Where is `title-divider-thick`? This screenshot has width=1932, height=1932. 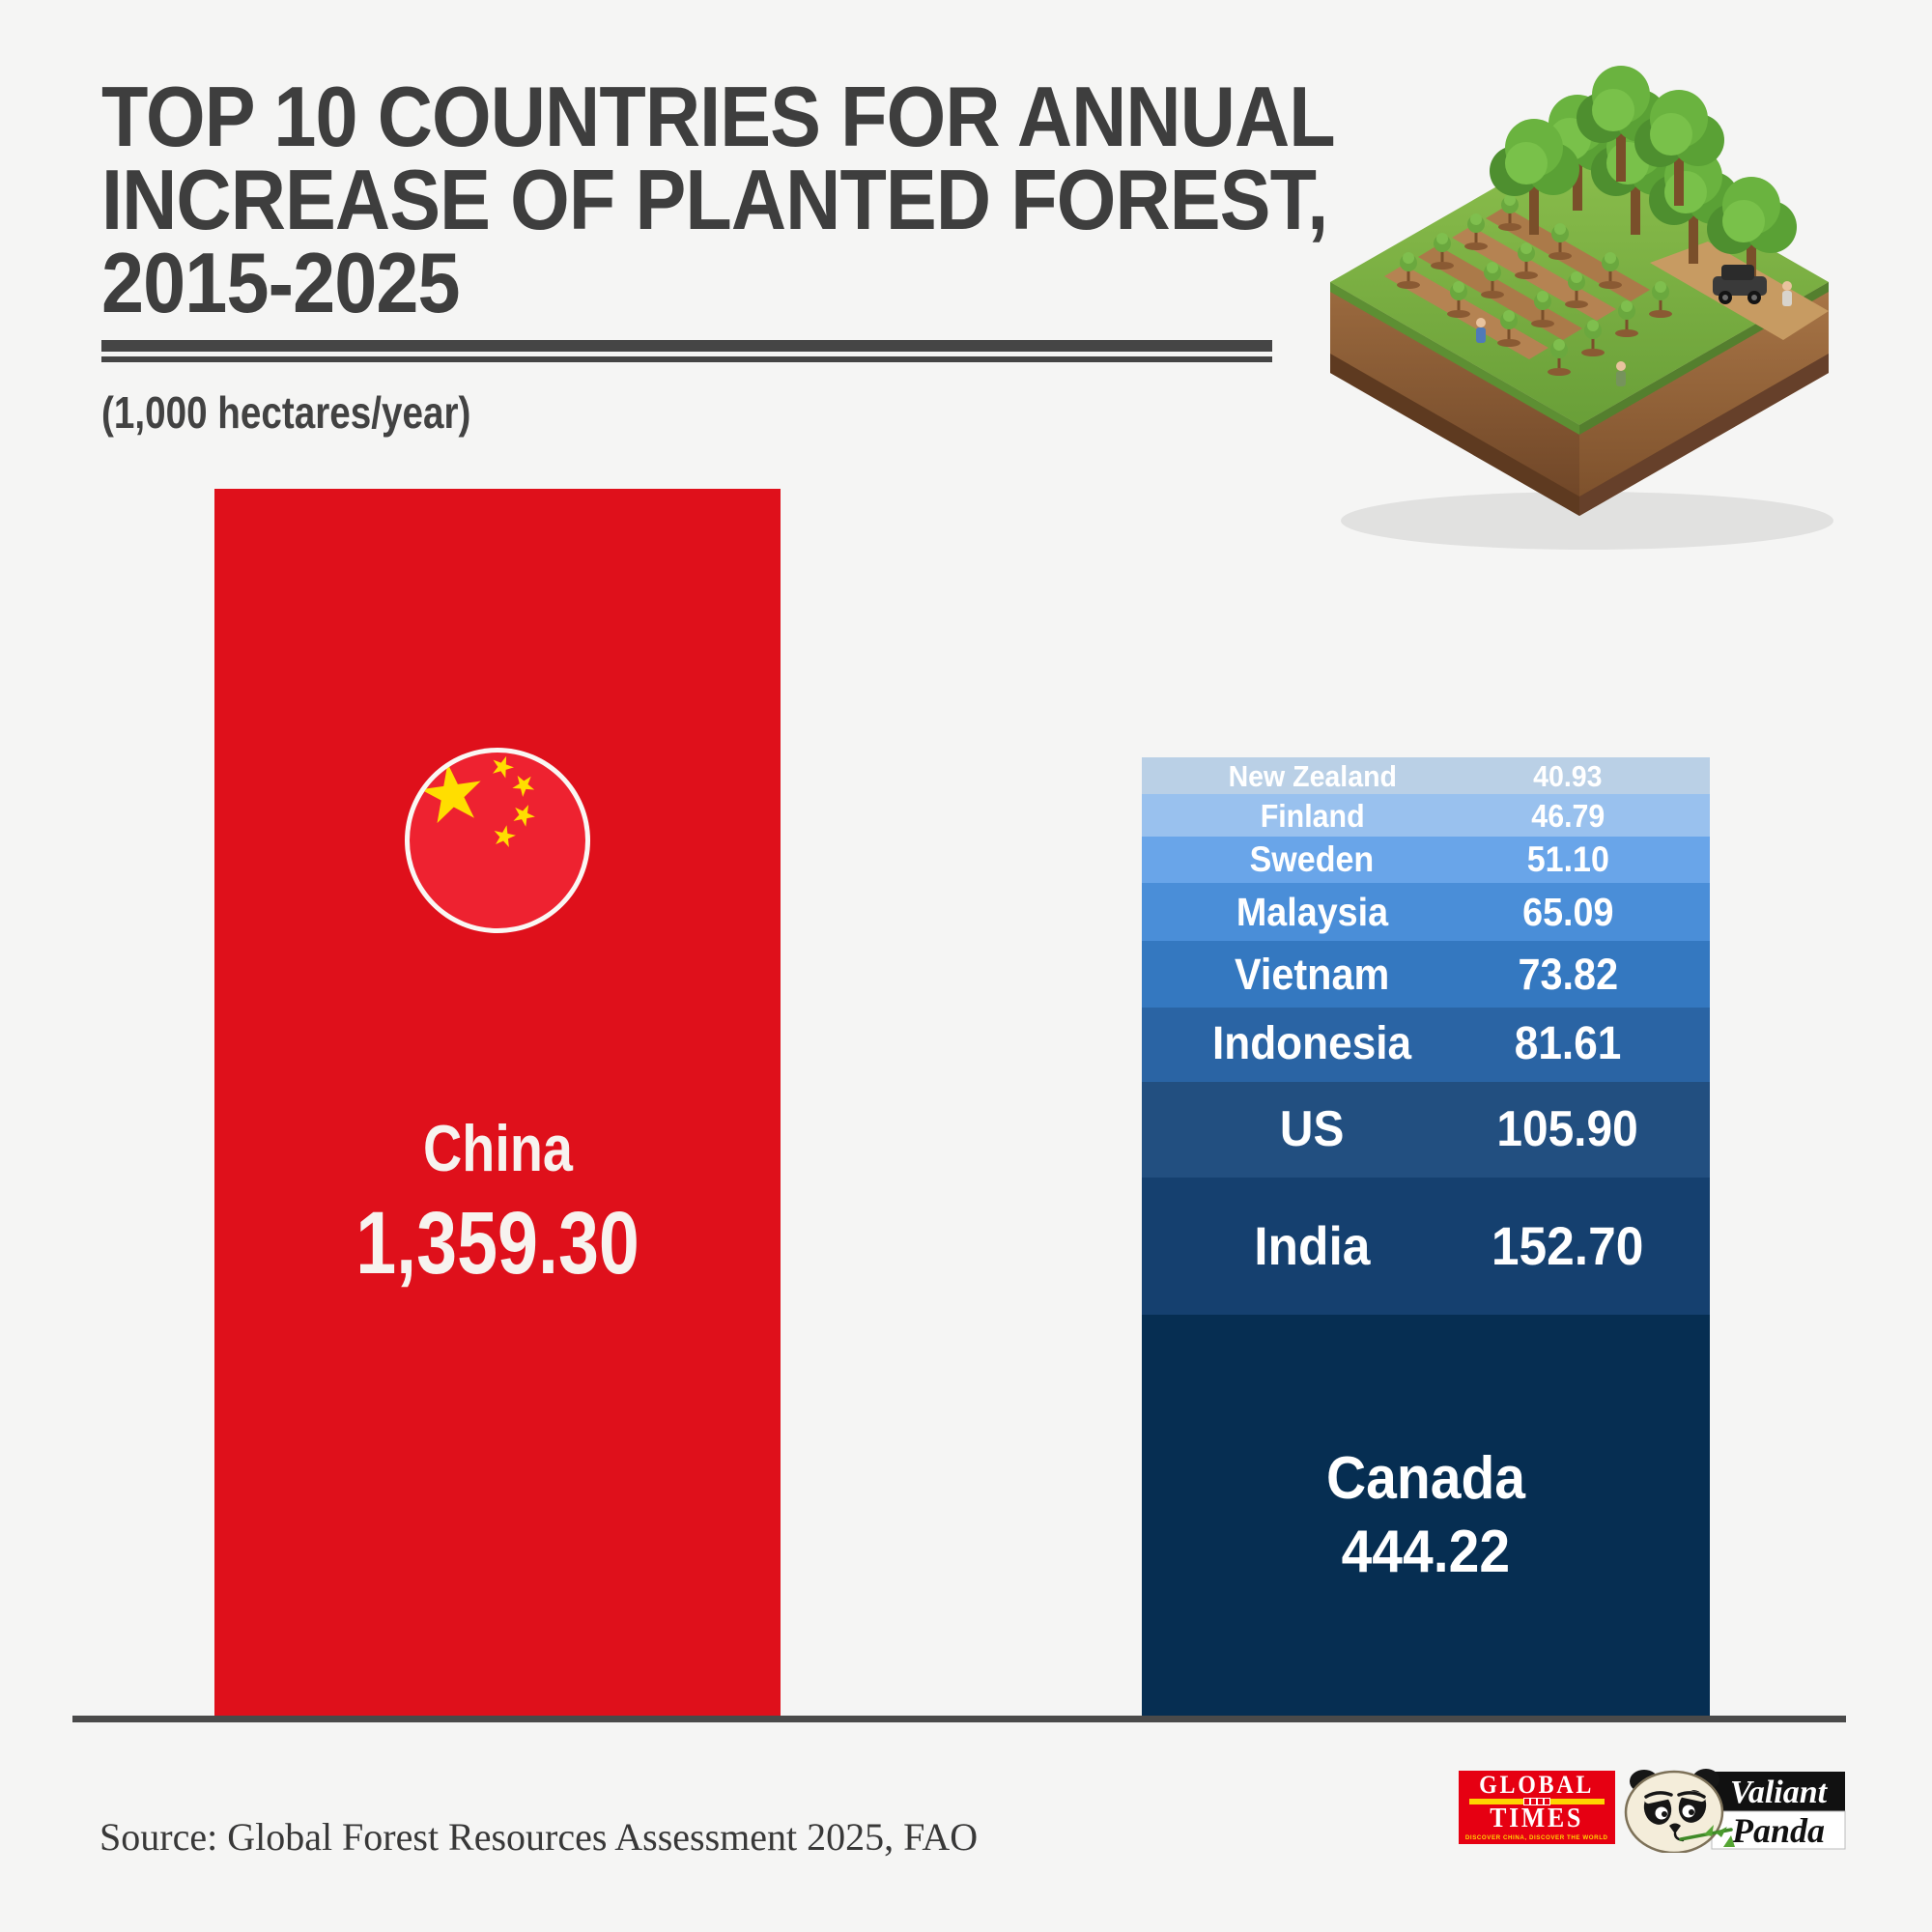 title-divider-thick is located at coordinates (686, 346).